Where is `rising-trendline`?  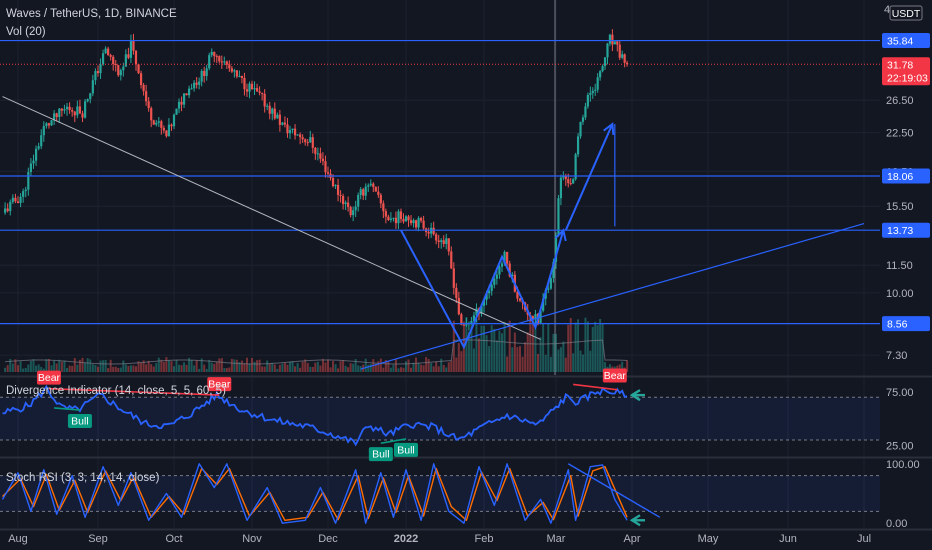
rising-trendline is located at coordinates (612, 296).